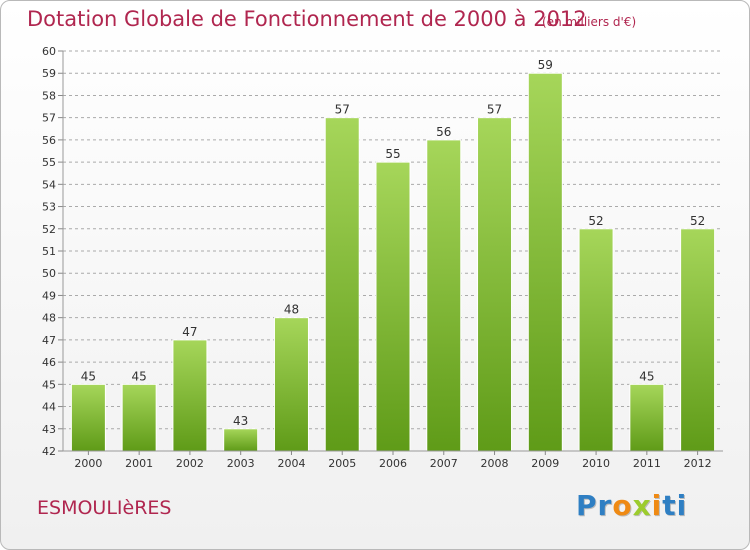 The image size is (750, 550). I want to click on data-label: 47, so click(189, 332).